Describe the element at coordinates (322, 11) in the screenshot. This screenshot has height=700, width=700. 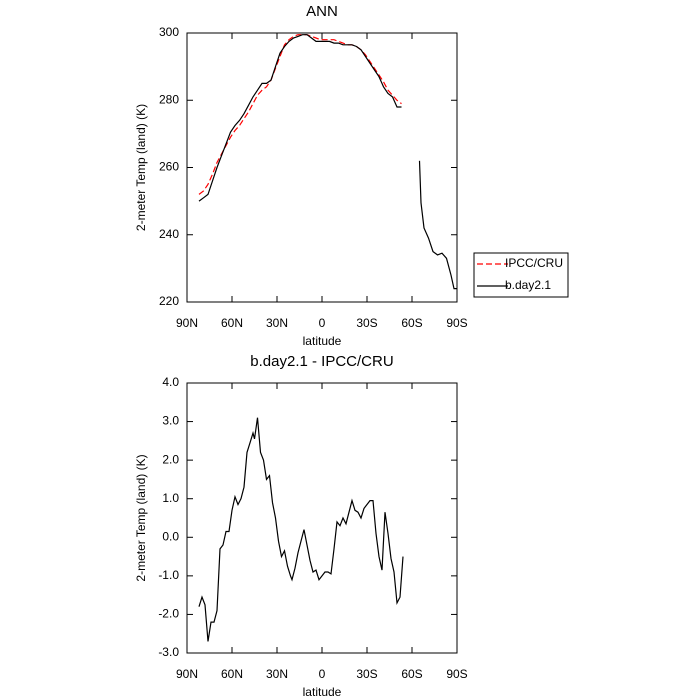
I see `chart-title: ANN` at that location.